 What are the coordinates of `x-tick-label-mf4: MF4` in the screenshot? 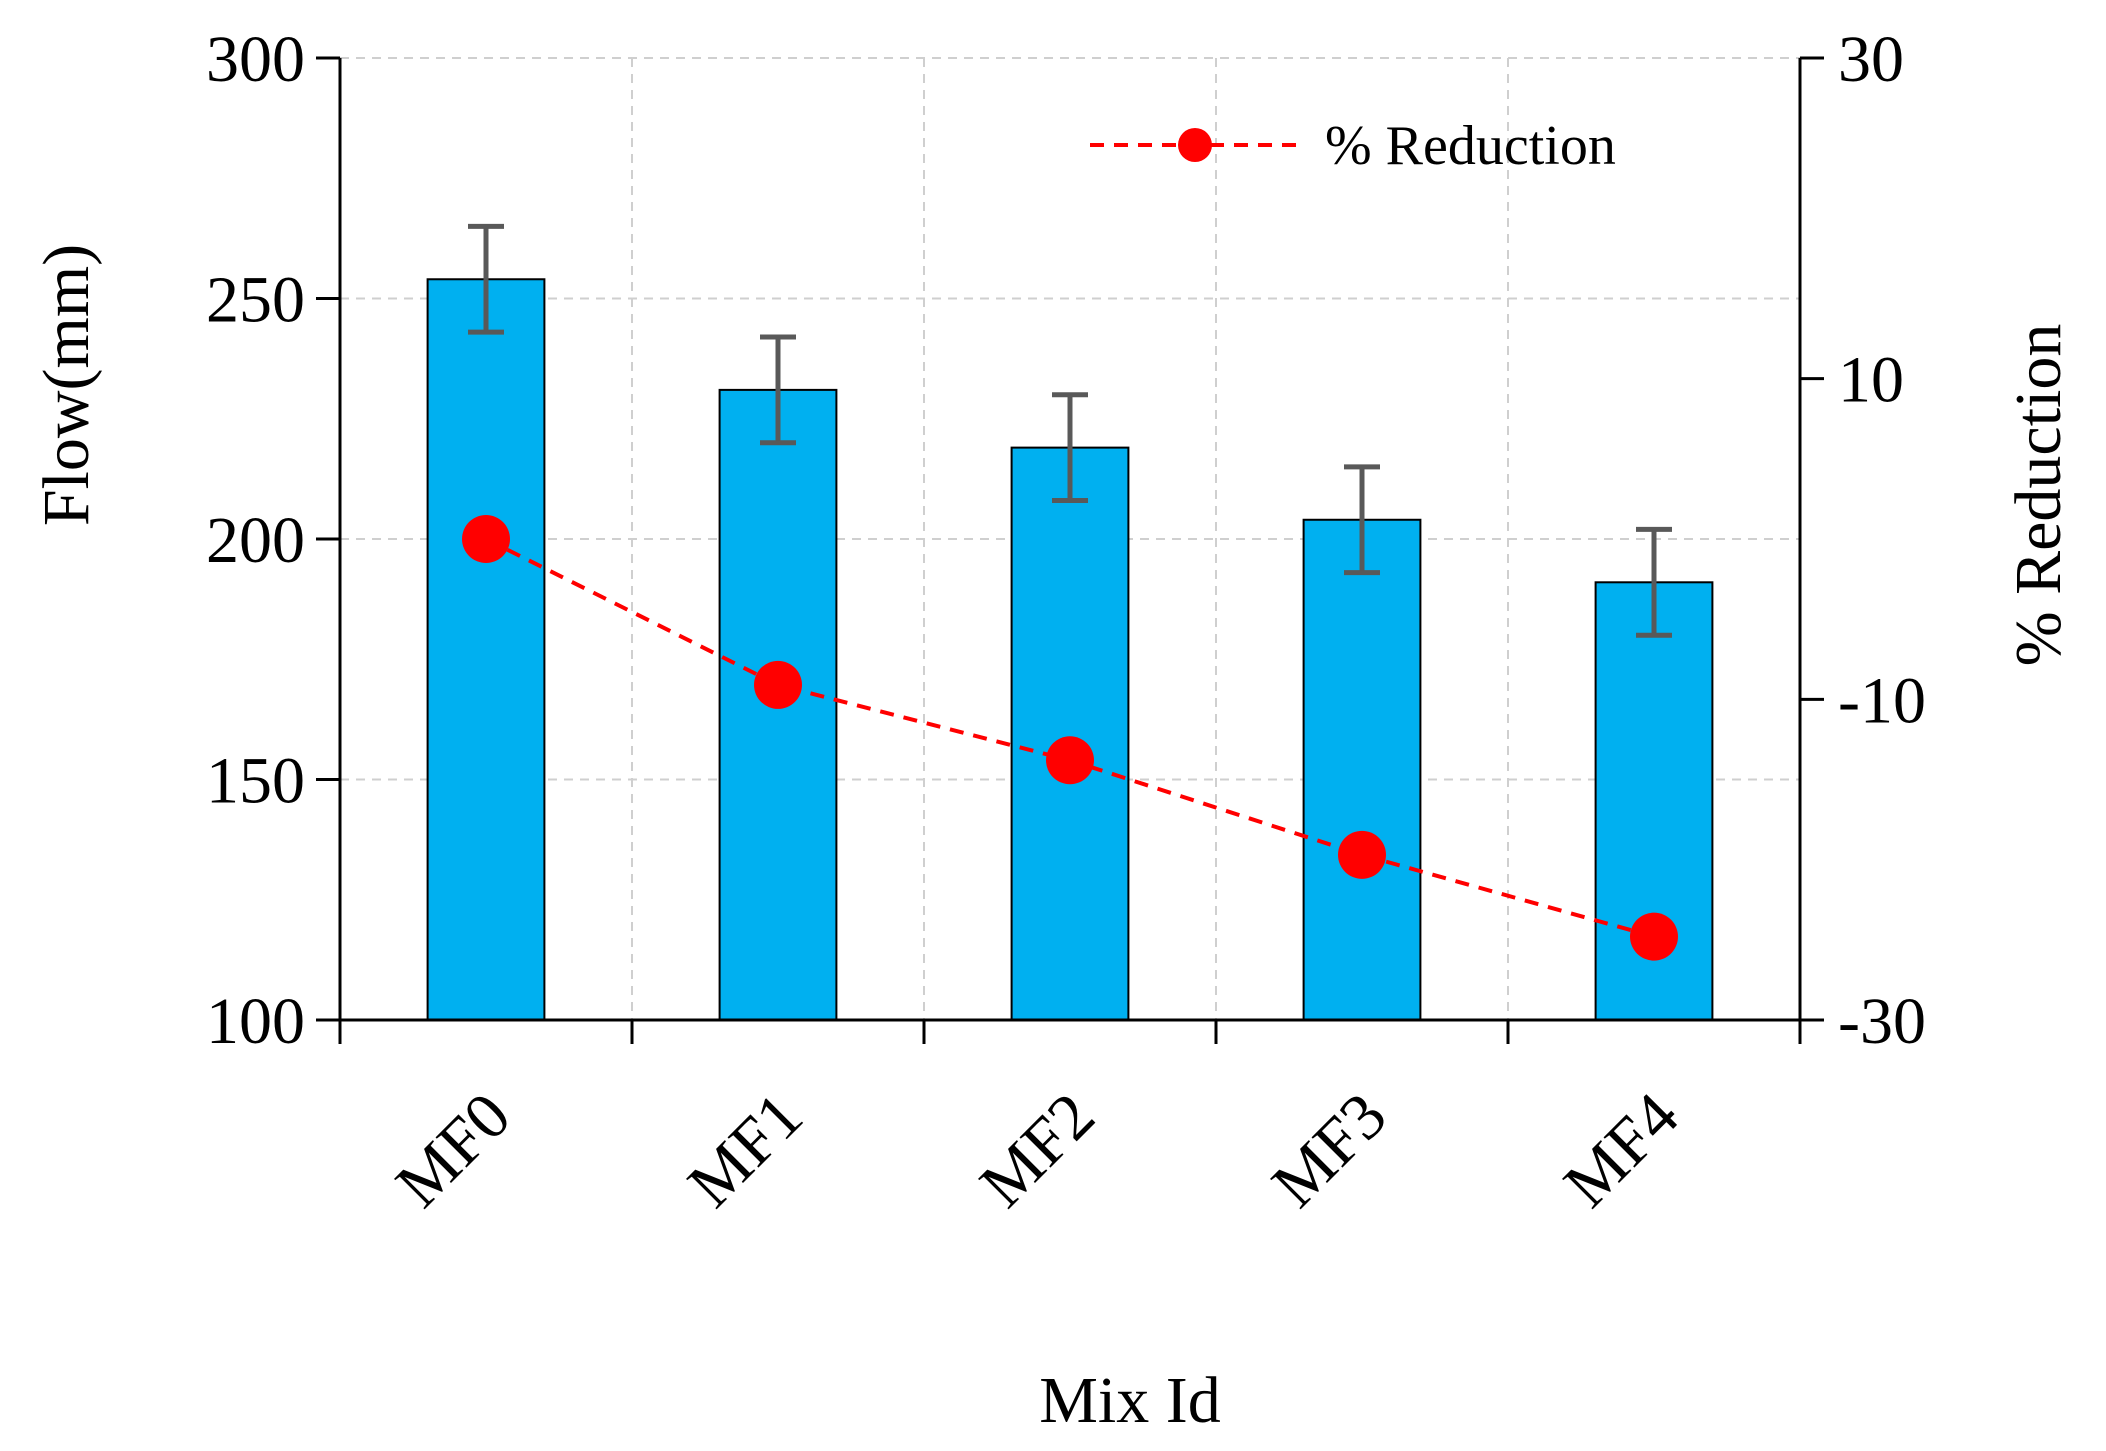 It's located at (1621, 1150).